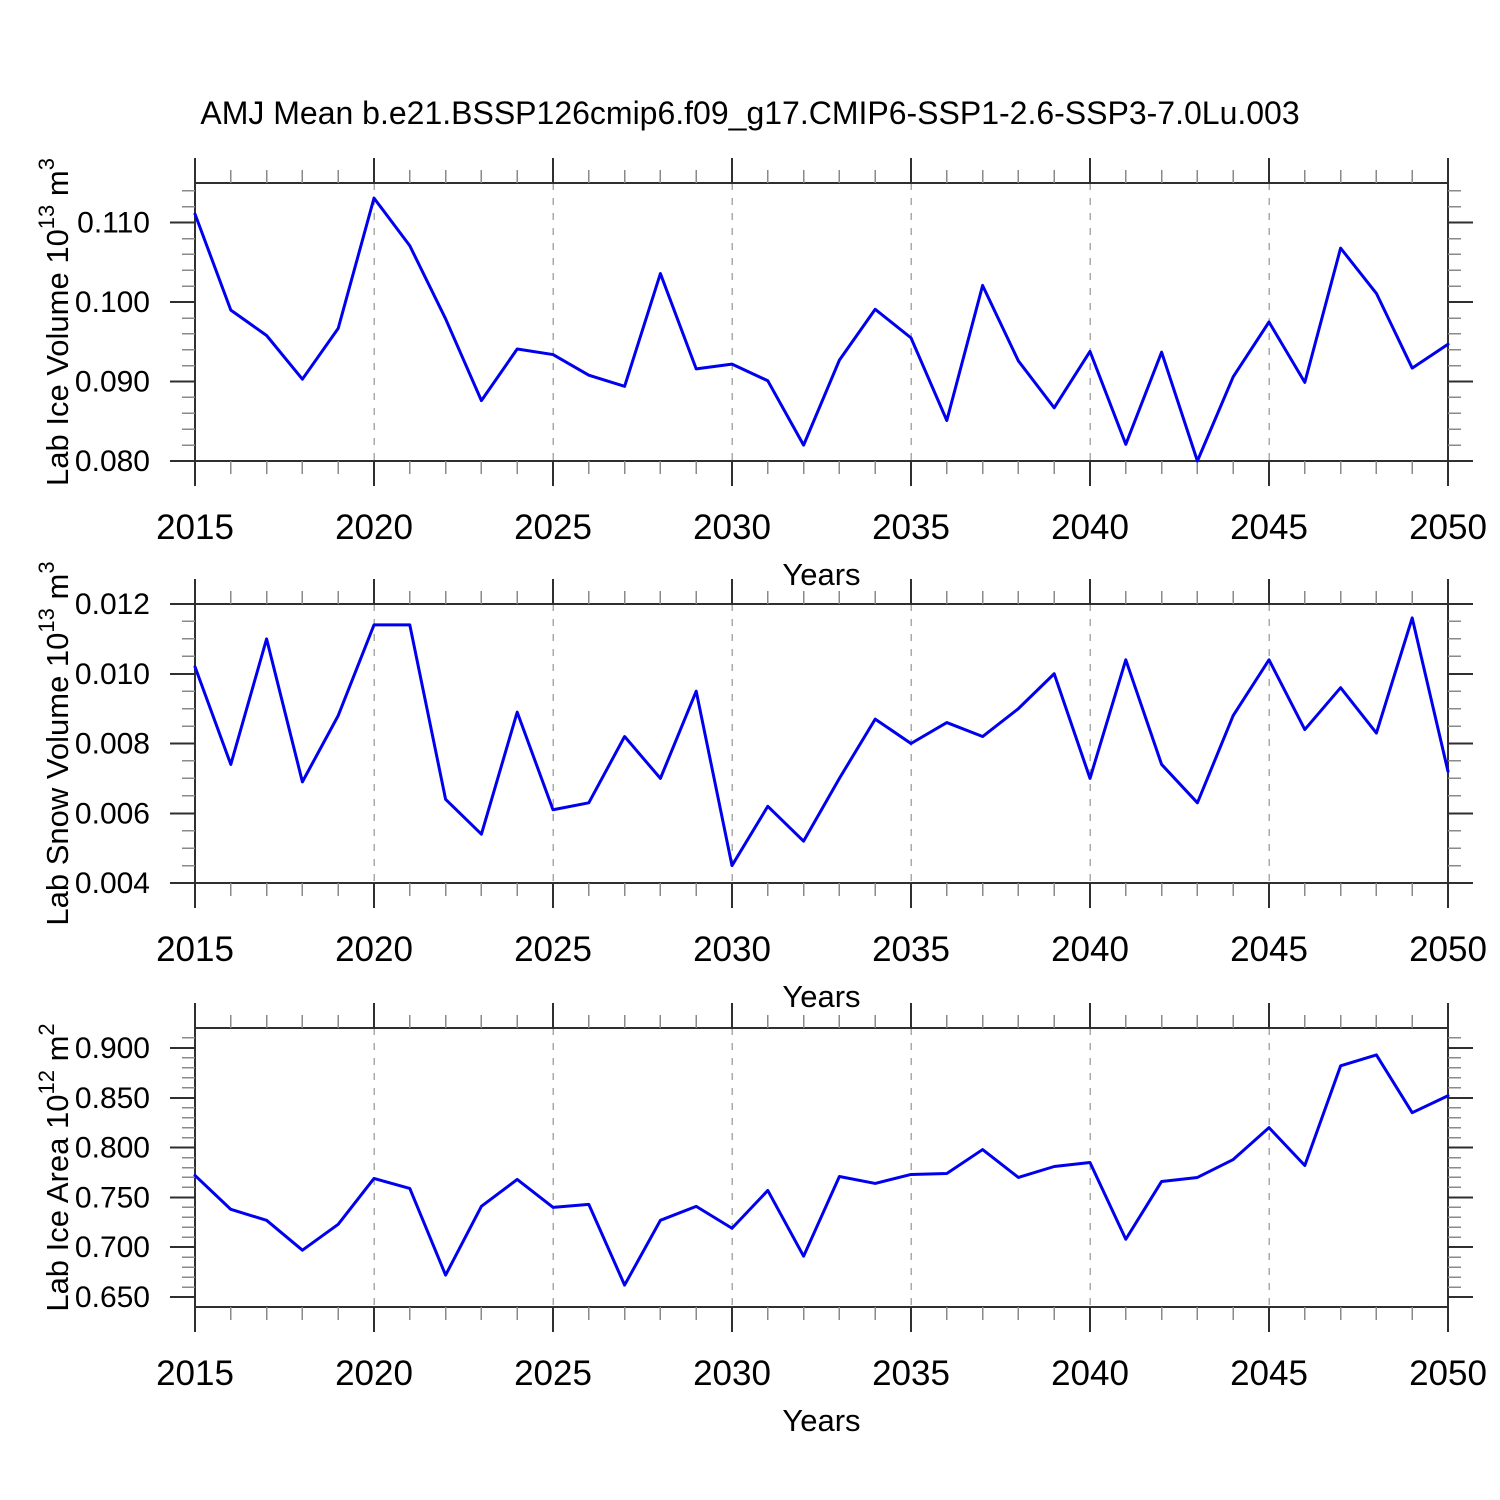 Image resolution: width=1500 pixels, height=1500 pixels. I want to click on y-tick-label: 0.004, so click(112, 883).